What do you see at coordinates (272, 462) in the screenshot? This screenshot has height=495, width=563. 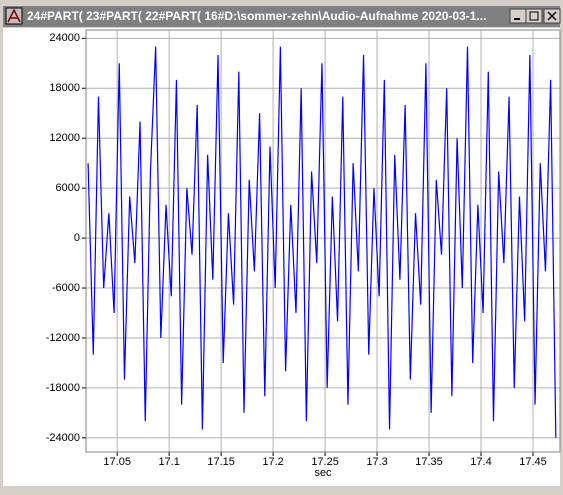 I see `x-tick-label: 17.2` at bounding box center [272, 462].